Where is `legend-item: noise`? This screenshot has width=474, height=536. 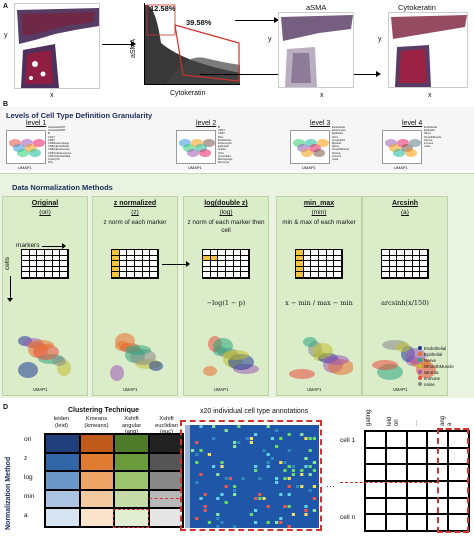 legend-item: noise is located at coordinates (436, 385).